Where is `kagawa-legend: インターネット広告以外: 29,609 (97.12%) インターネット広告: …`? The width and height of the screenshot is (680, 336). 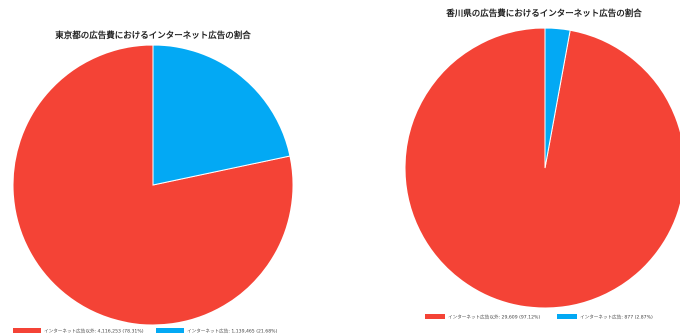
kagawa-legend: インターネット広告以外: 29,609 (97.12%) インターネット広告: … is located at coordinates (539, 317).